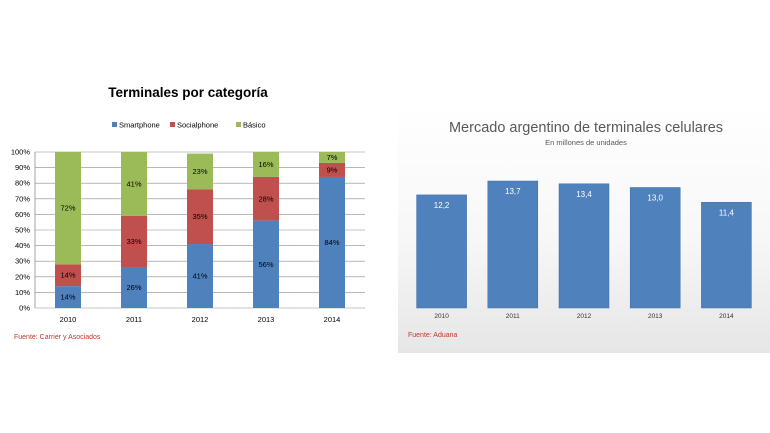 This screenshot has height=433, width=770. What do you see at coordinates (254, 125) in the screenshot?
I see `legend-label: Básico` at bounding box center [254, 125].